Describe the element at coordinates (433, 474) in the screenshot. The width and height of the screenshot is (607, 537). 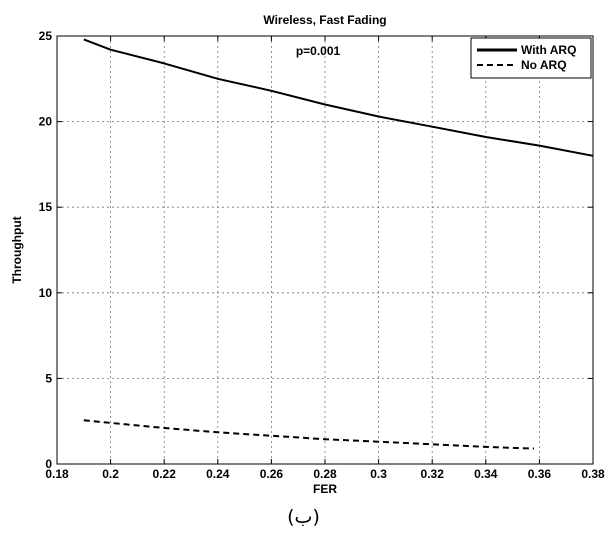
I see `x-tick-label: 0.32` at that location.